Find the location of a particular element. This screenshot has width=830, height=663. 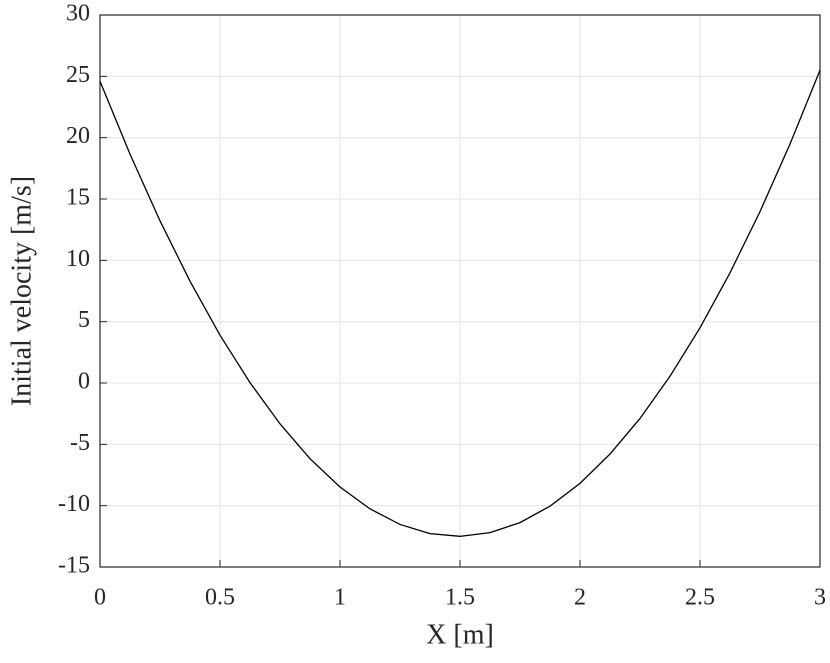

y-tick-label: -5 is located at coordinates (80, 443).